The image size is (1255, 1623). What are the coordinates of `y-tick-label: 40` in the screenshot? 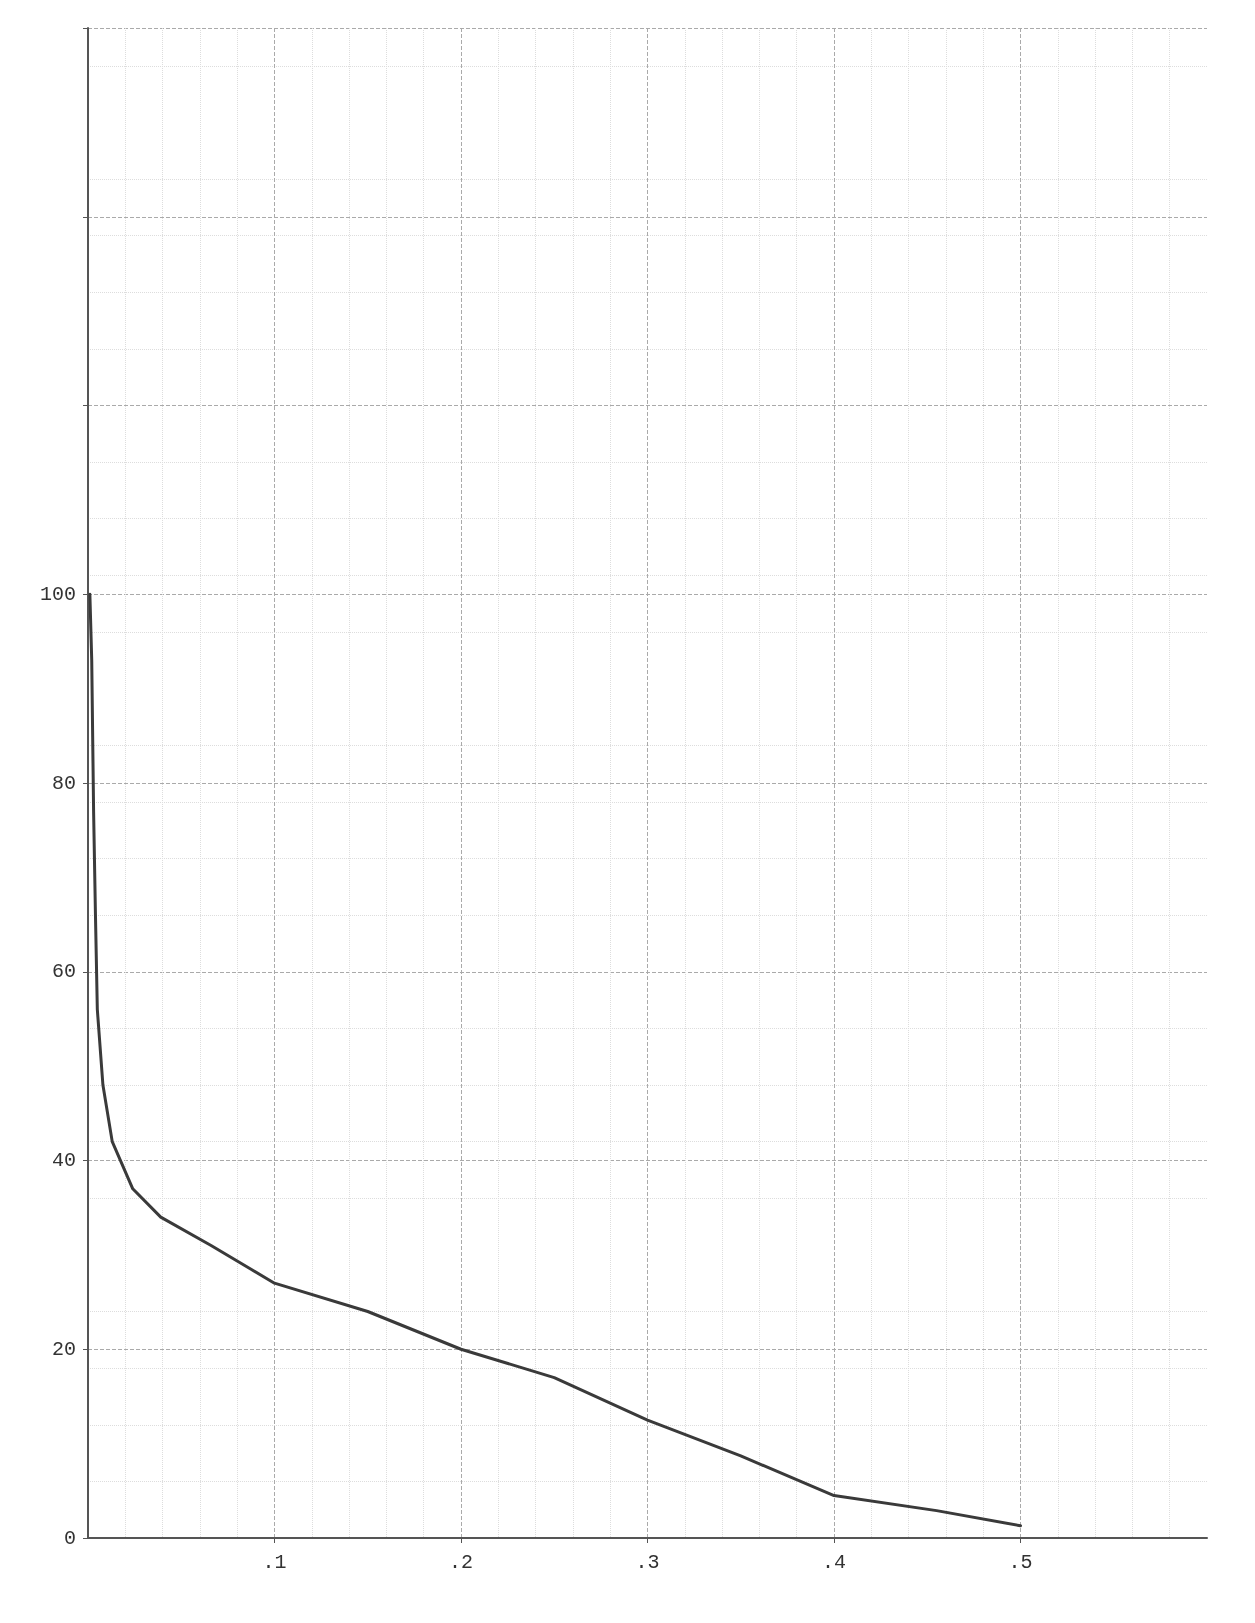 It's located at (63, 1160).